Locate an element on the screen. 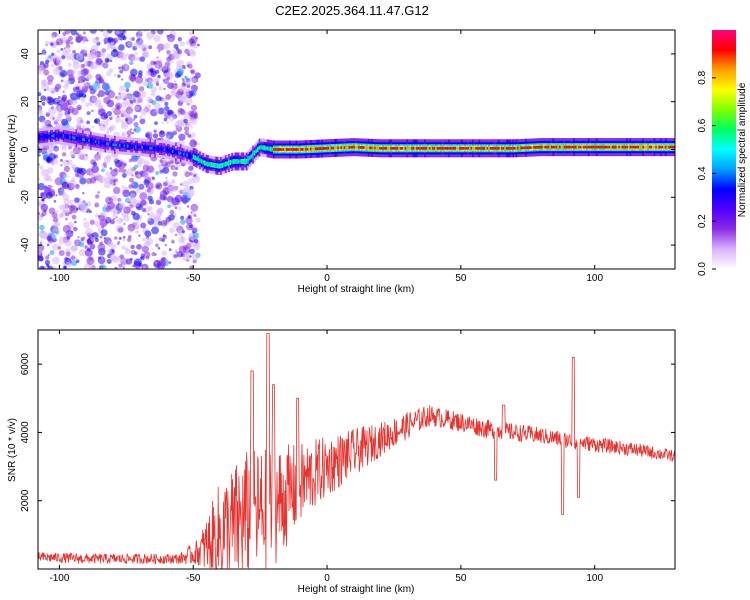 Image resolution: width=750 pixels, height=600 pixels. snr-xtick-label: -100 is located at coordinates (59, 578).